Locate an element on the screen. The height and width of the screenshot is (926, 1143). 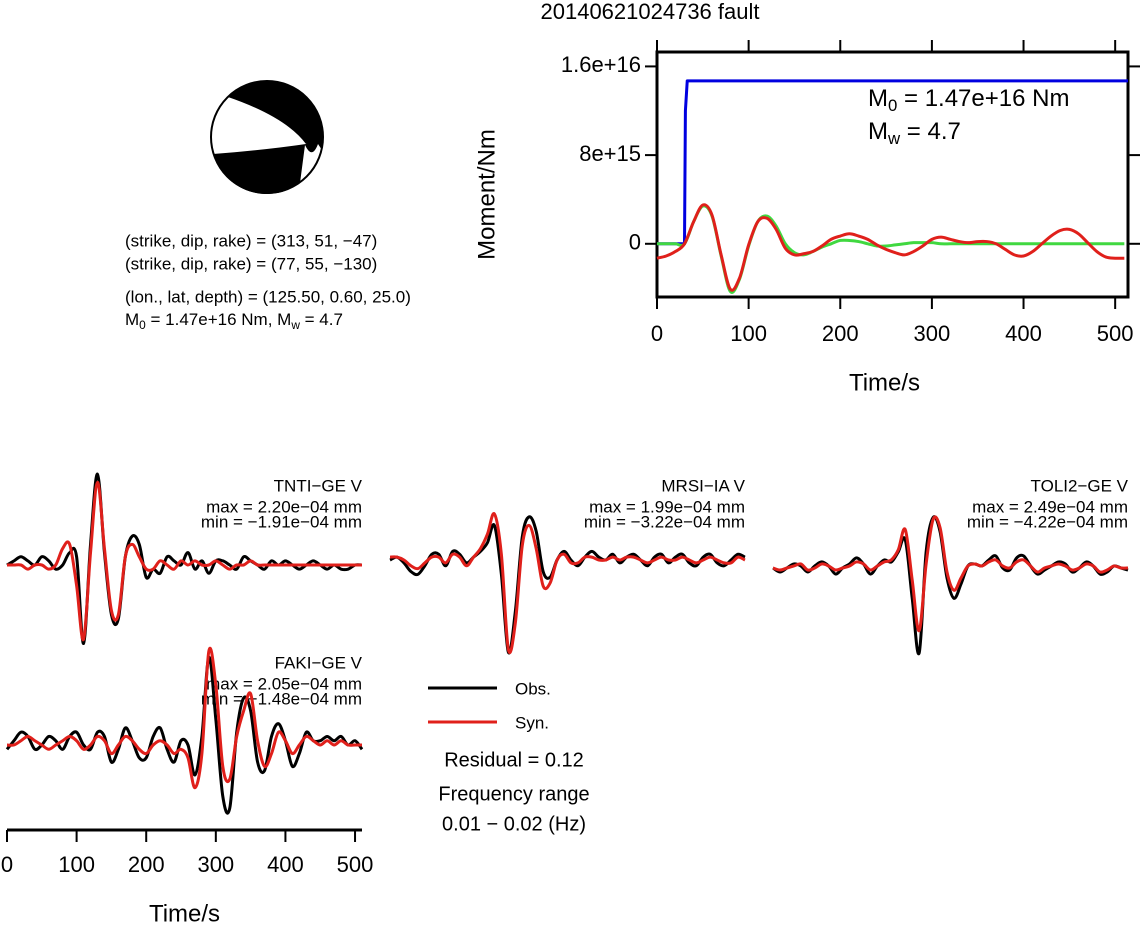
min-label: min = −1.48e−04 mm is located at coordinates (281, 698).